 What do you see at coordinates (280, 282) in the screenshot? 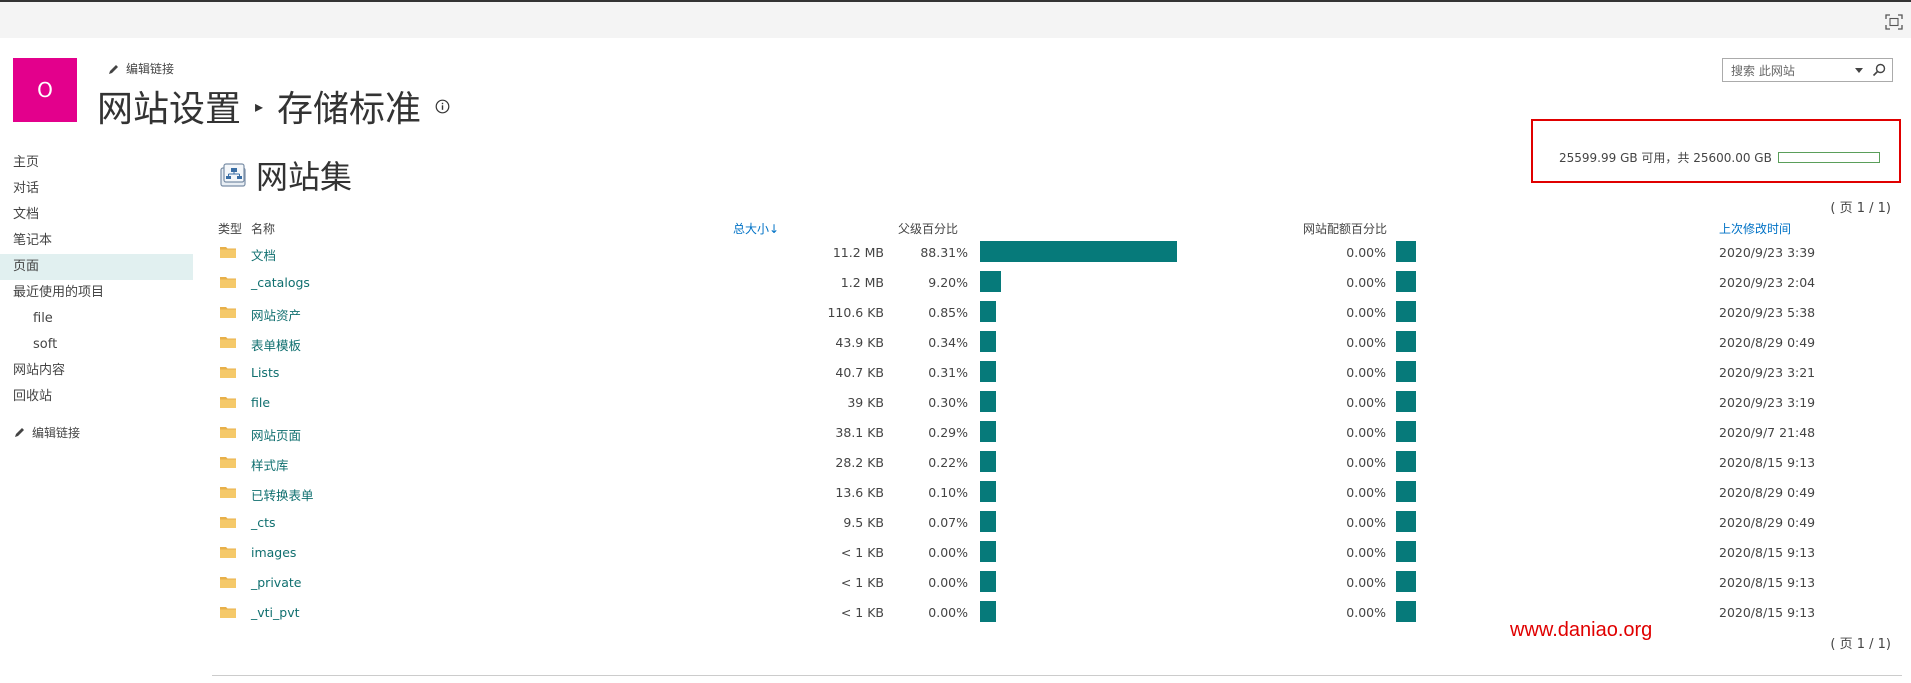
I see `item-name-link: _catalogs` at bounding box center [280, 282].